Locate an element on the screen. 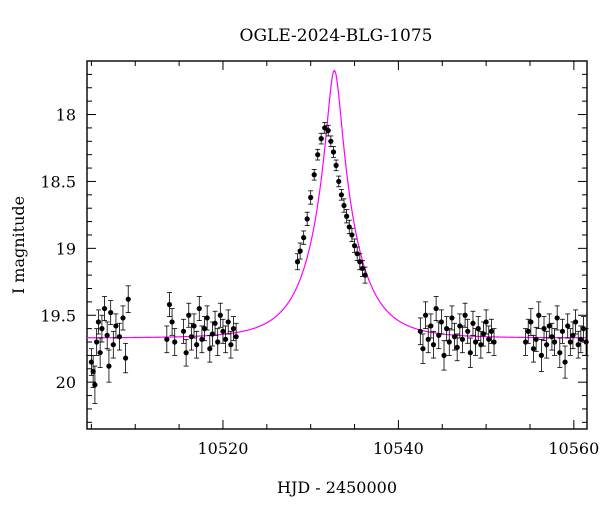  x-axis-label: HJD - 2450000 is located at coordinates (337, 487).